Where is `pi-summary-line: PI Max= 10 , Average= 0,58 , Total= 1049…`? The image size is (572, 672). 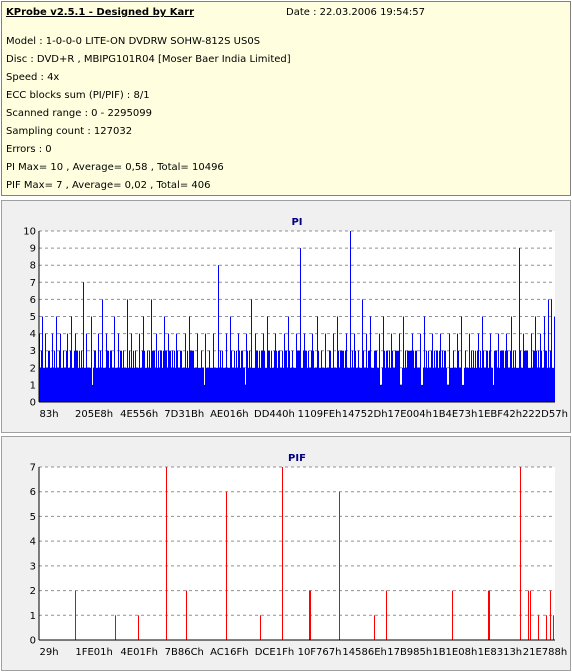
pi-summary-line: PI Max= 10 , Average= 0,58 , Total= 1049… is located at coordinates (115, 167).